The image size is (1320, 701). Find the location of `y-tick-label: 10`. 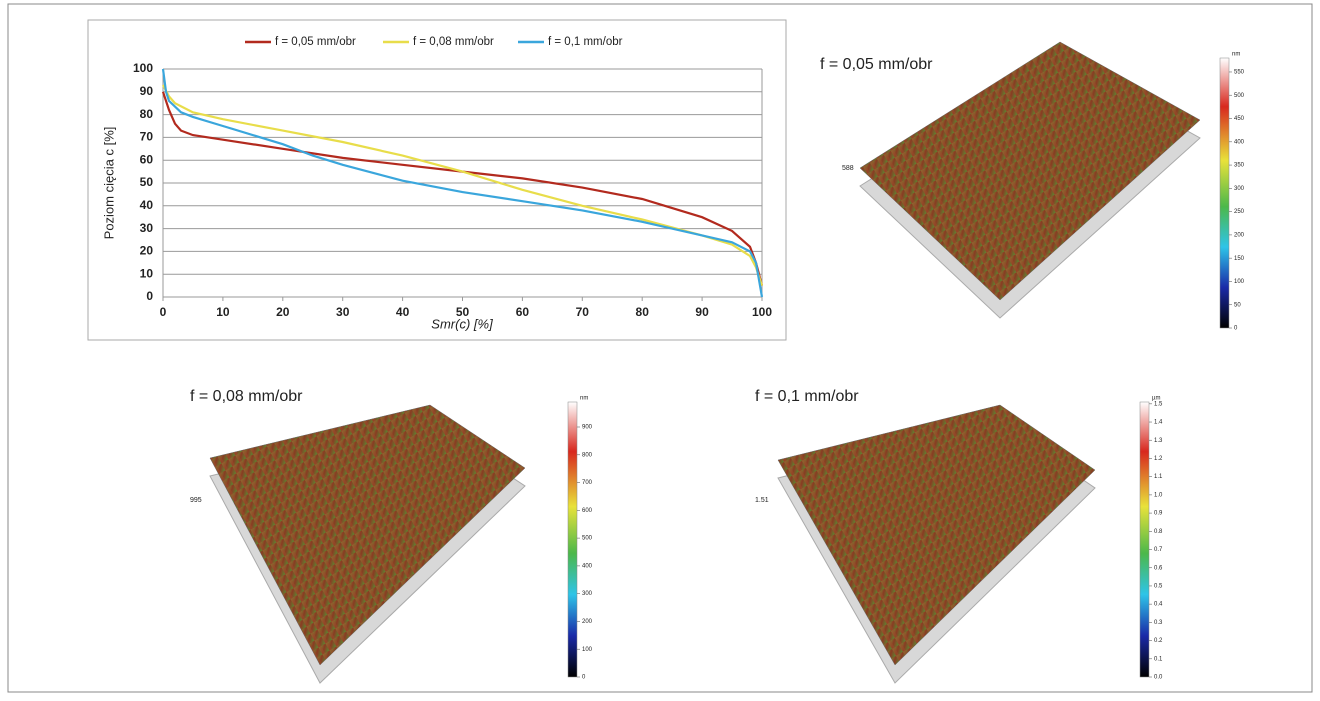

y-tick-label: 10 is located at coordinates (147, 273).